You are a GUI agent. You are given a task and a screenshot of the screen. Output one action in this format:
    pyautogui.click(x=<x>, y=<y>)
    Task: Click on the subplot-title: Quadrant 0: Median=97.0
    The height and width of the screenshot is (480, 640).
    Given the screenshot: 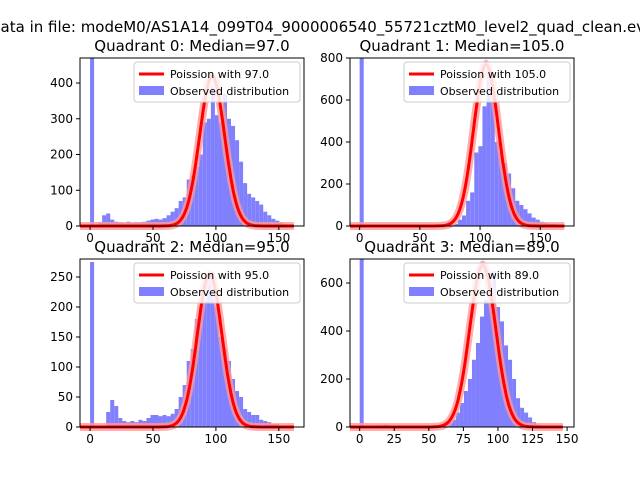 What is the action you would take?
    pyautogui.click(x=191, y=46)
    